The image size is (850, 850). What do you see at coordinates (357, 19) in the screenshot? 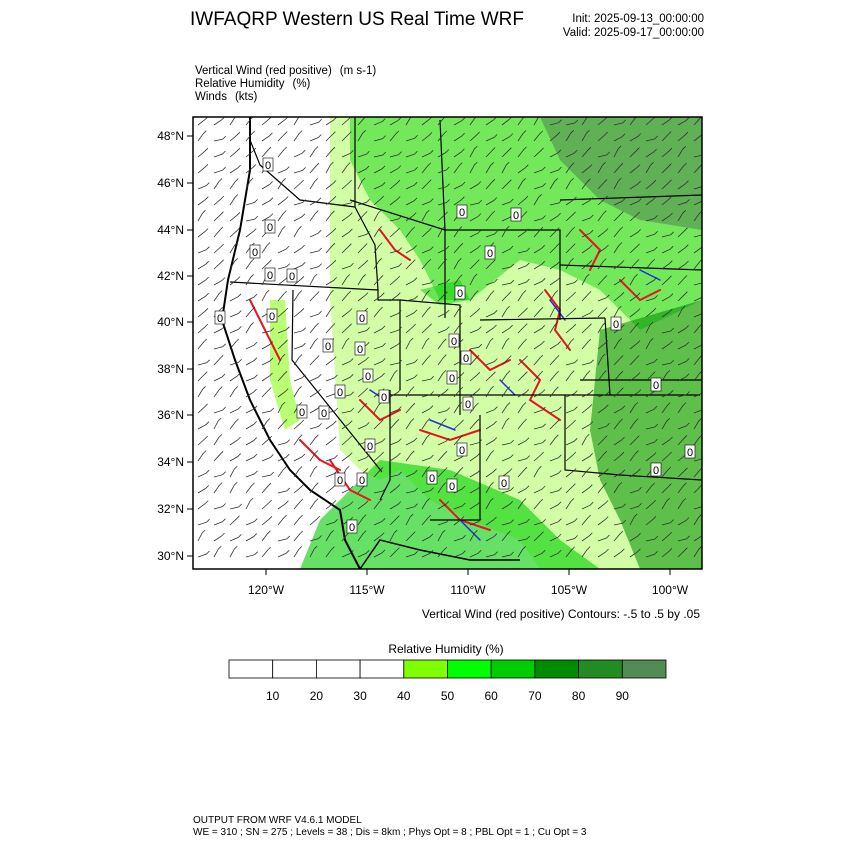
I see `page-title: IWFAQRP Western US Real Time WRF` at bounding box center [357, 19].